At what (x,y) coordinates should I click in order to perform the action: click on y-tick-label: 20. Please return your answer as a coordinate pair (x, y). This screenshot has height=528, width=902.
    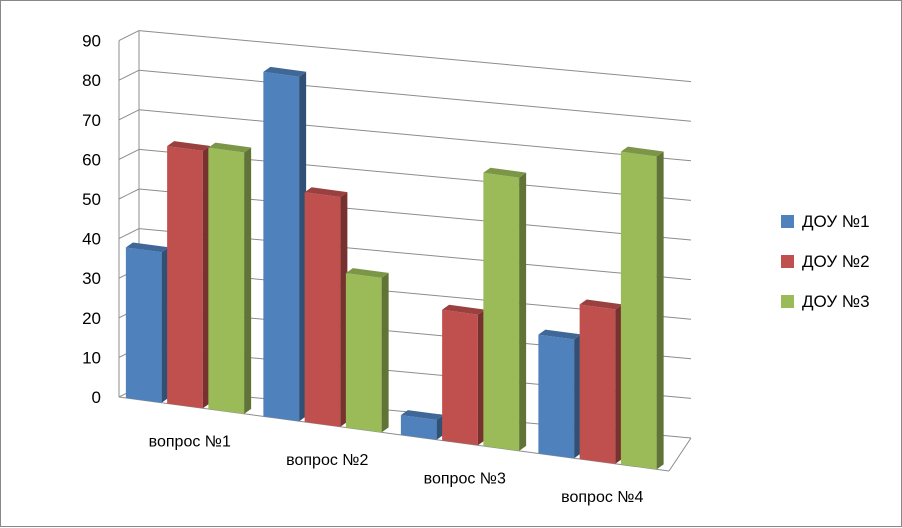
    Looking at the image, I should click on (91, 318).